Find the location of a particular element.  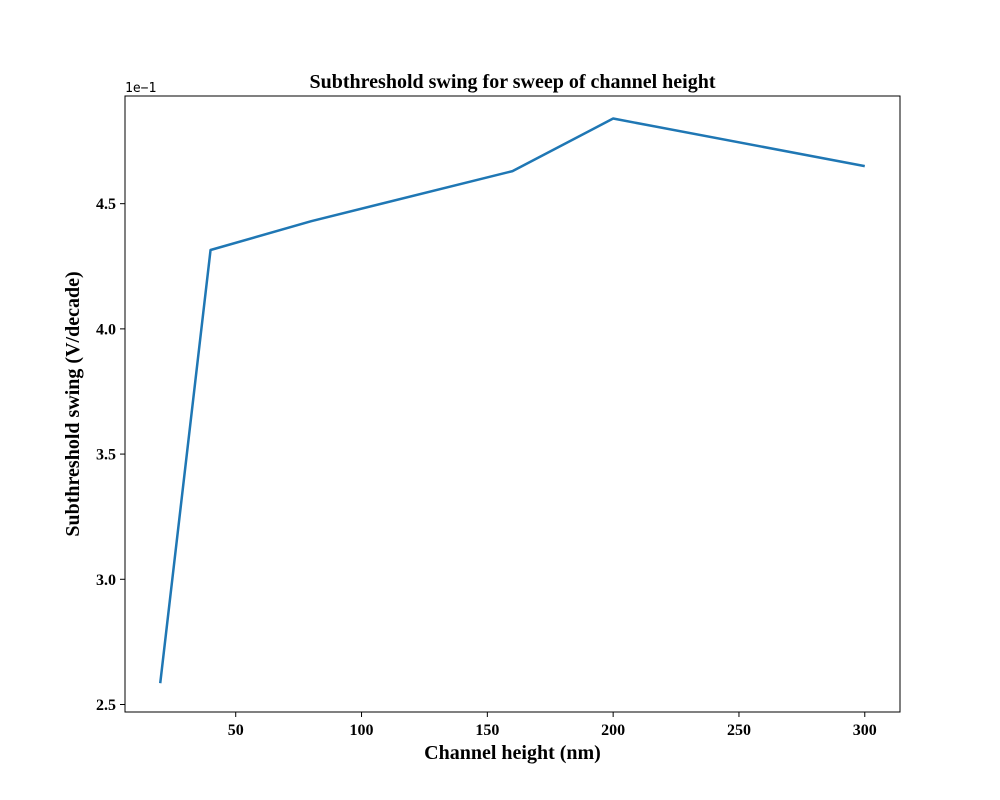

y-axis-ticks: 2.5 3.0 3.5 4.0 4.5 is located at coordinates (110, 455).